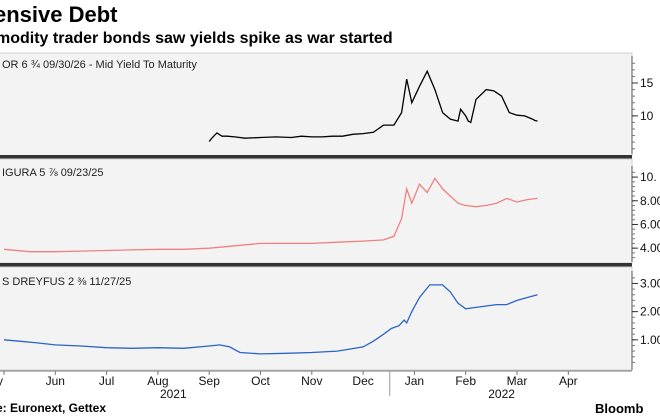  Describe the element at coordinates (316, 265) in the screenshot. I see `panel-2-separator` at that location.